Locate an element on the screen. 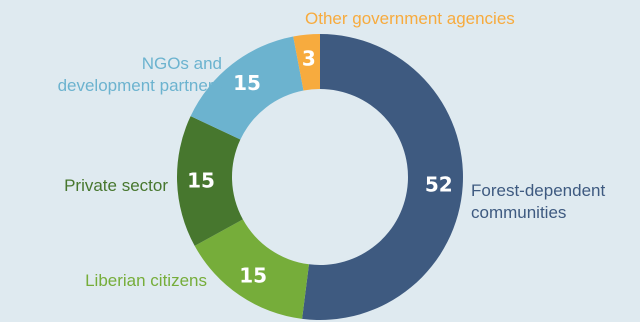 The width and height of the screenshot is (640, 322). category-label-line: Liberian citizens is located at coordinates (146, 280).